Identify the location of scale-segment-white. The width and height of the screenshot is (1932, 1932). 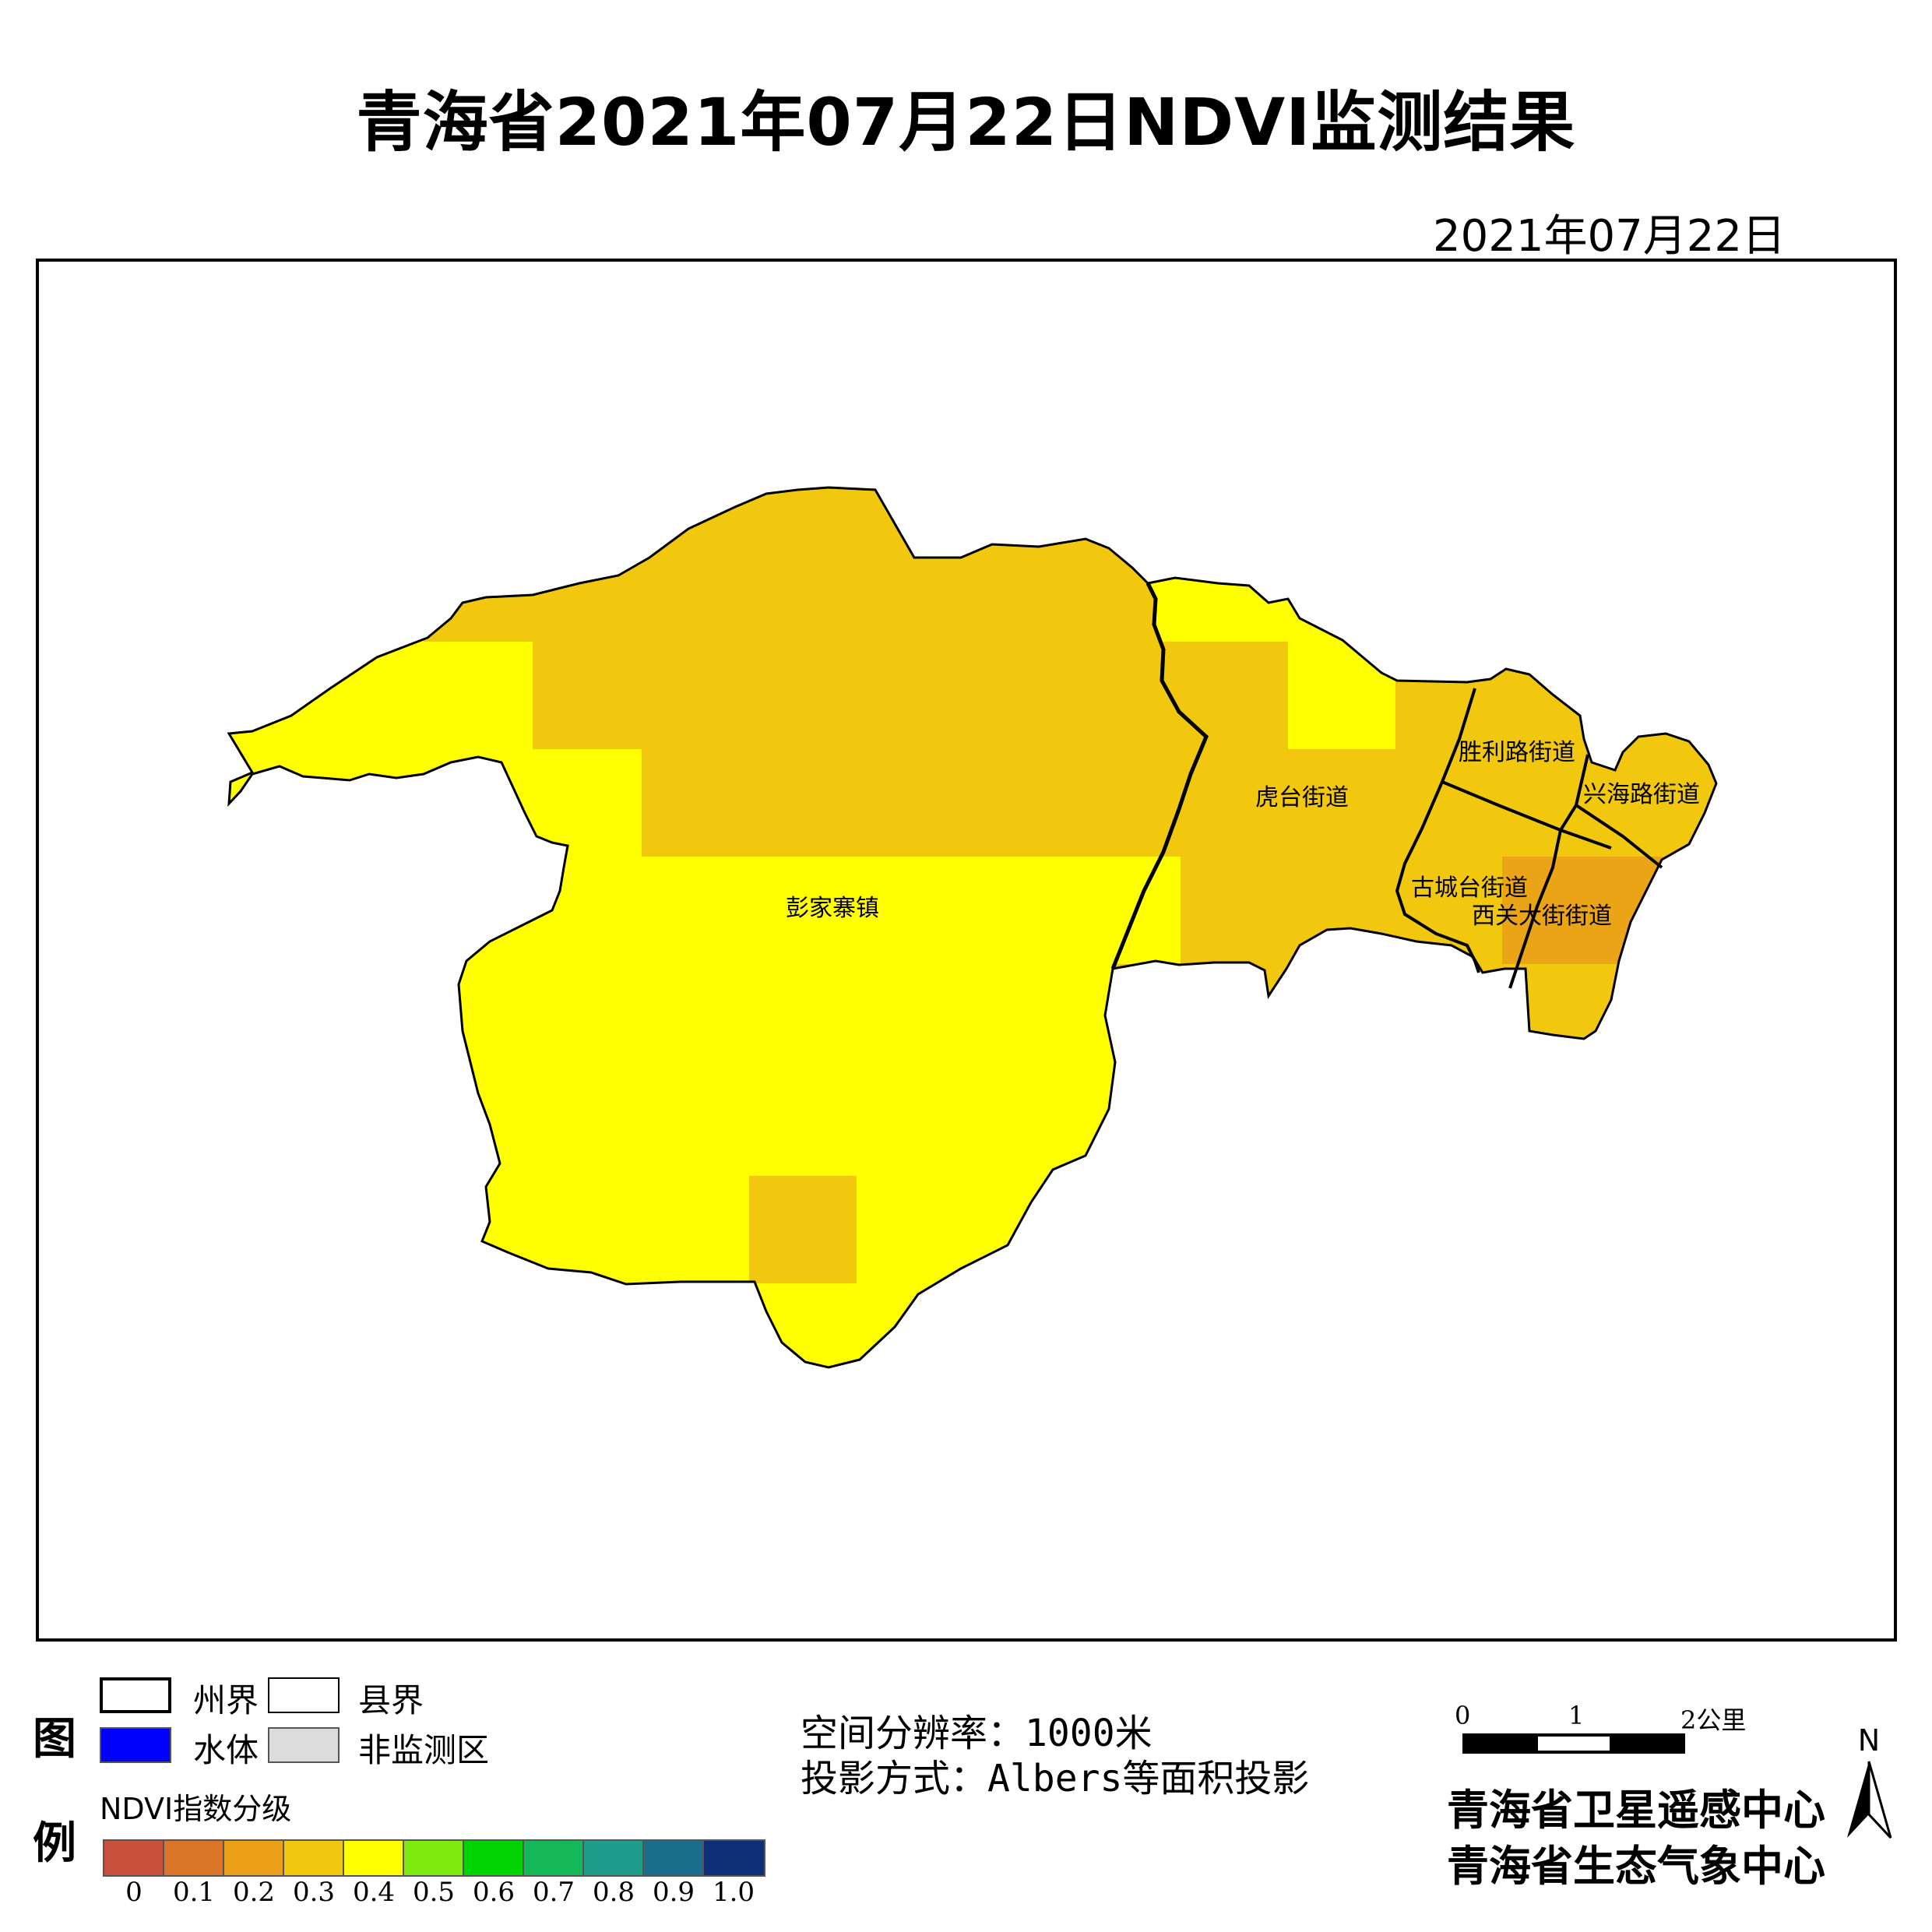
(1573, 1744).